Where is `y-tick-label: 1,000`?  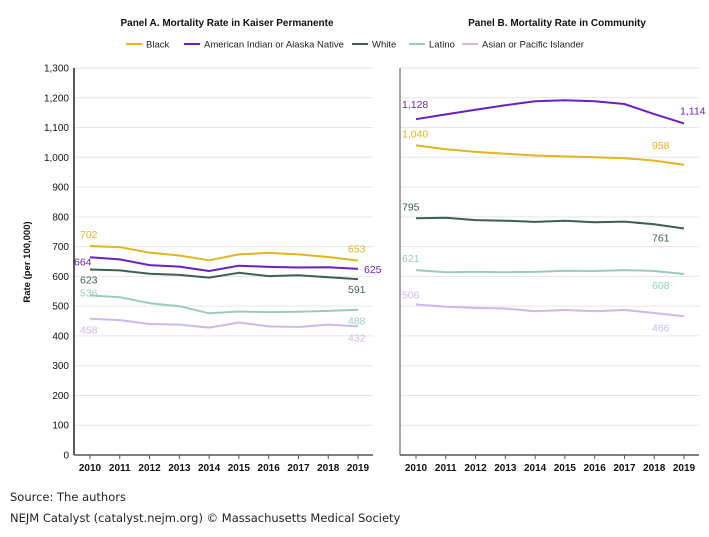 y-tick-label: 1,000 is located at coordinates (56, 158).